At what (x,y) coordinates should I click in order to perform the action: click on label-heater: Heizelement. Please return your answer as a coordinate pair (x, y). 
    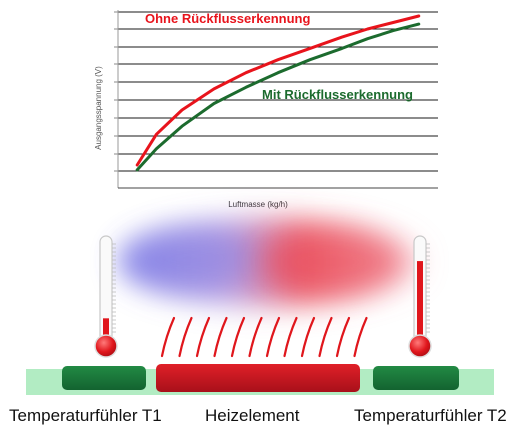
    Looking at the image, I should click on (252, 415).